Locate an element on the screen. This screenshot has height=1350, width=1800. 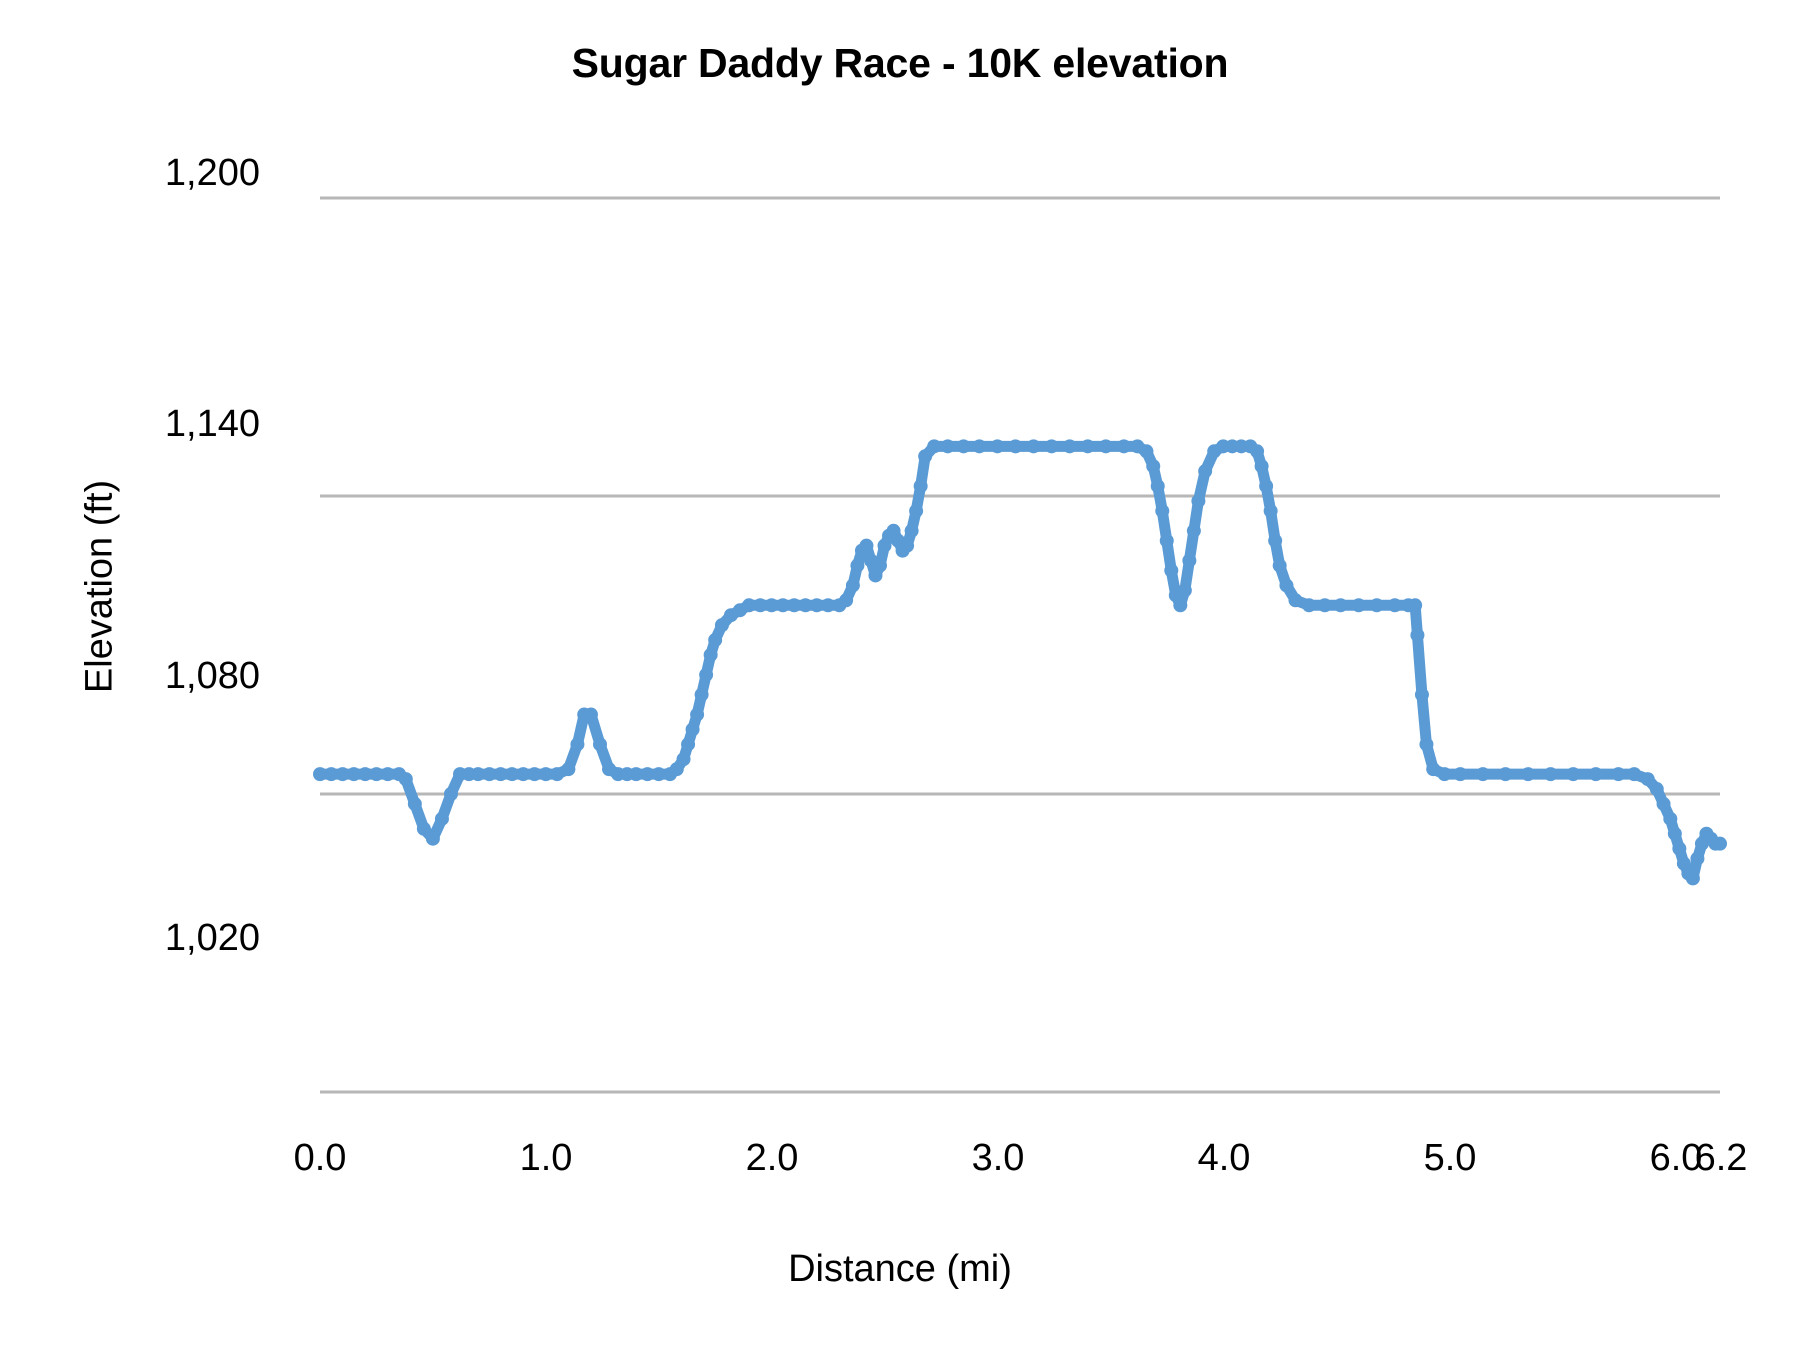
x-tick-label-3: 3.0 is located at coordinates (998, 1158).